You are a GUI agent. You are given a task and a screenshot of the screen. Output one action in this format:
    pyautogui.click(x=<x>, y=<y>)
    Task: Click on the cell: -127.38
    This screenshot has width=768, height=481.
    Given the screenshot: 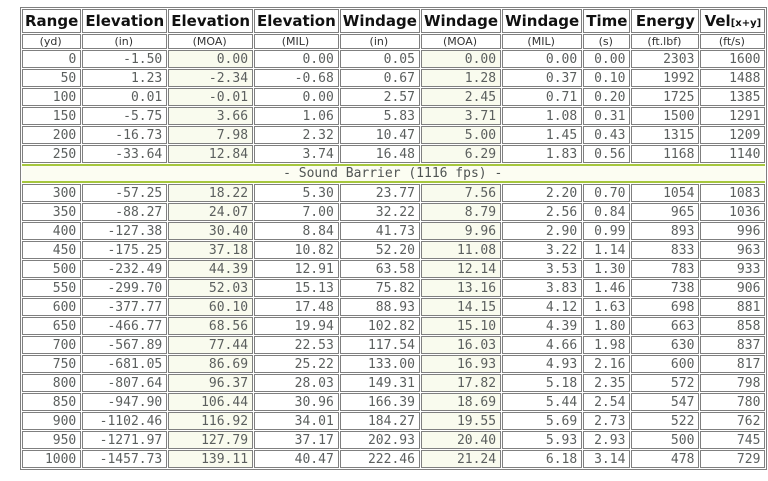 What is the action you would take?
    pyautogui.click(x=125, y=231)
    